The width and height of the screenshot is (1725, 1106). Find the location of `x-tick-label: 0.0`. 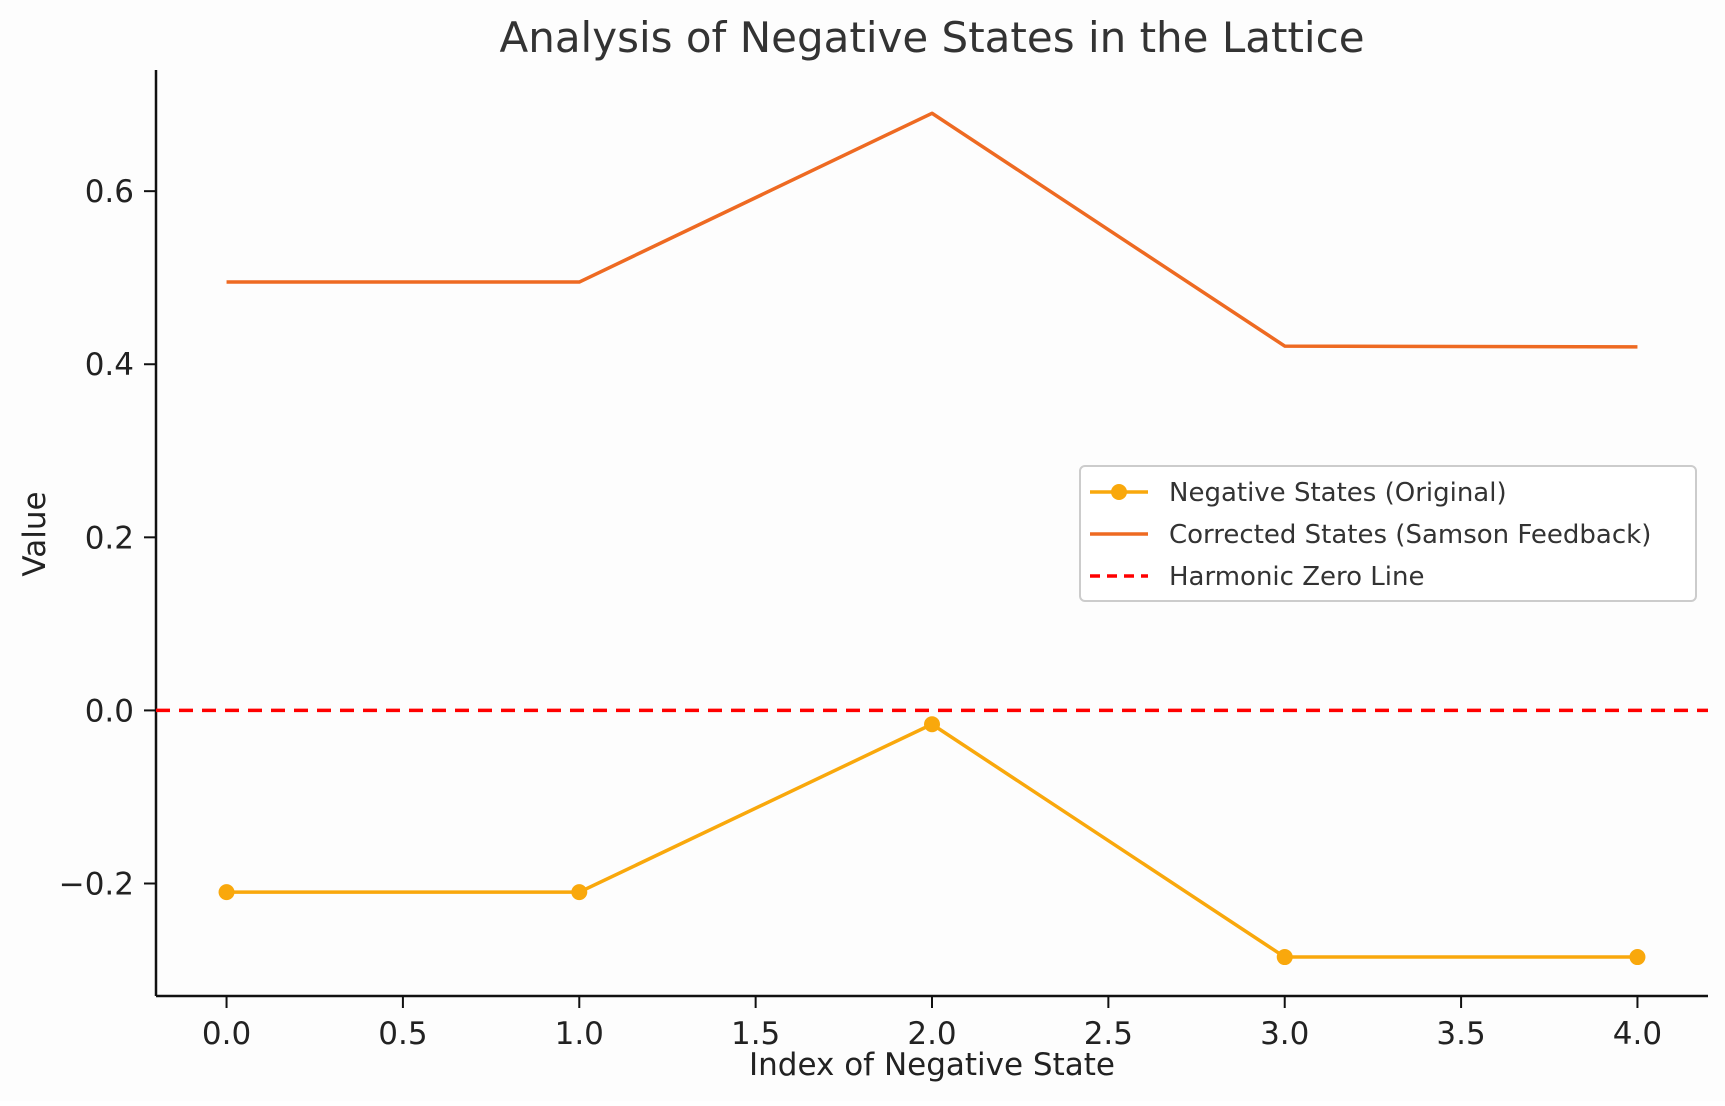

x-tick-label: 0.0 is located at coordinates (226, 1034).